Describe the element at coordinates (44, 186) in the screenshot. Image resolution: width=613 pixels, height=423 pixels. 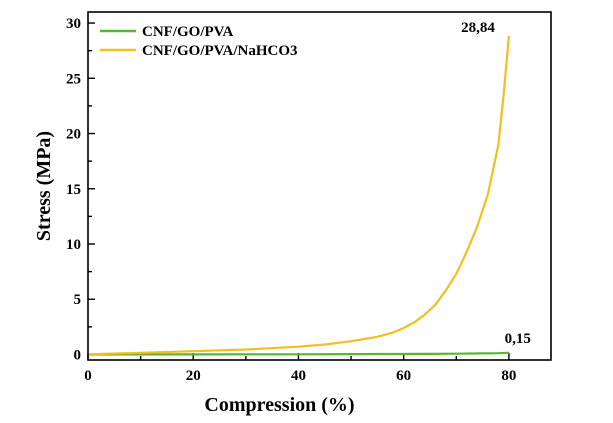
I see `y-axis-title: Stress (MPa)` at that location.